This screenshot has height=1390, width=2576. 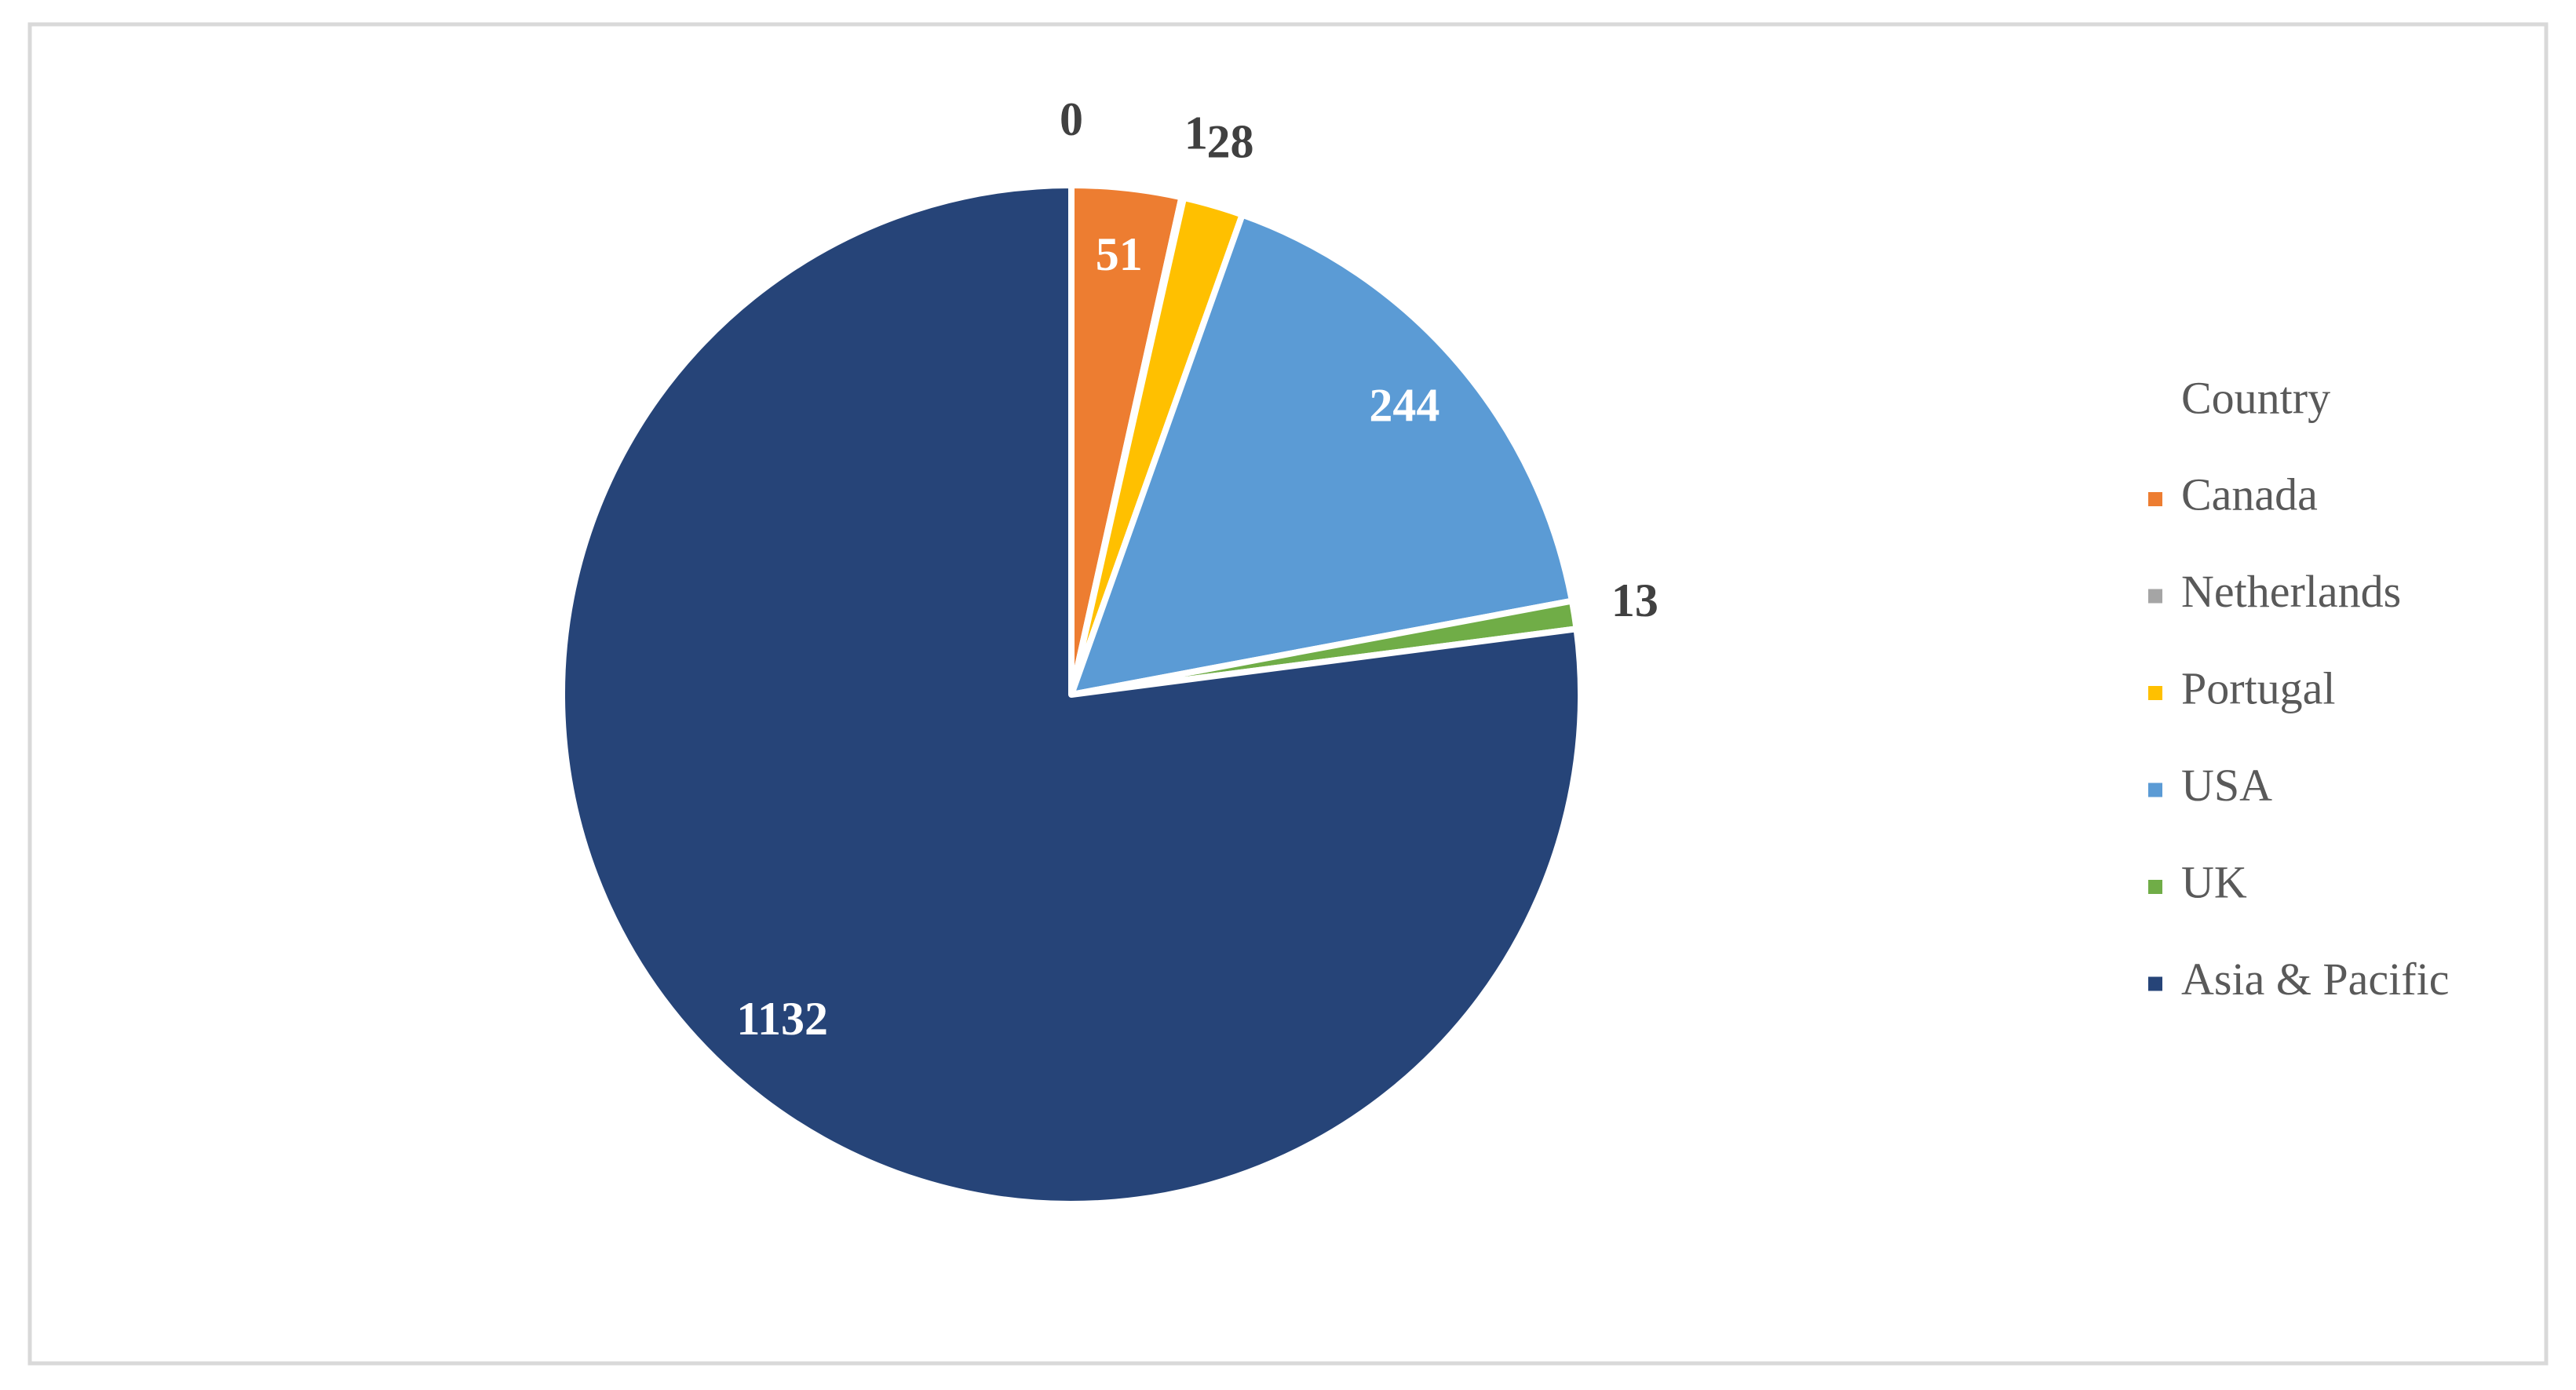 I want to click on data-label: 51, so click(x=1119, y=254).